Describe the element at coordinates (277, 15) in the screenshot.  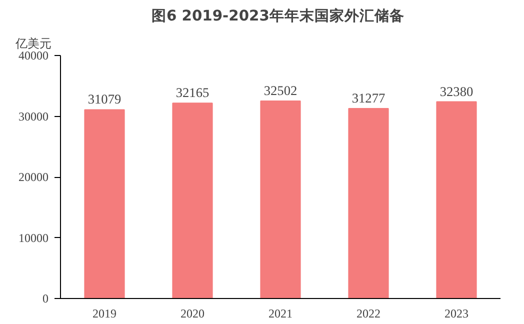
I see `chart-title: 图6 2019-2023年年末国家外汇储备` at that location.